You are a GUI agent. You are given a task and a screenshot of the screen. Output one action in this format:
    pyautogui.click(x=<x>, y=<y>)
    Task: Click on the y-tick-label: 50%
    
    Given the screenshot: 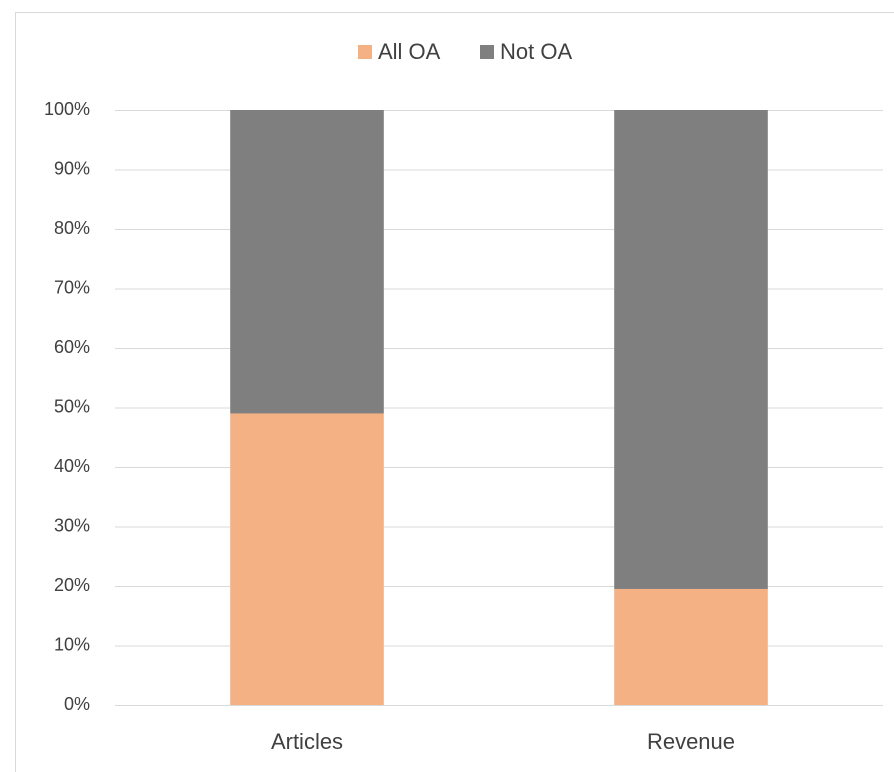 What is the action you would take?
    pyautogui.click(x=72, y=406)
    